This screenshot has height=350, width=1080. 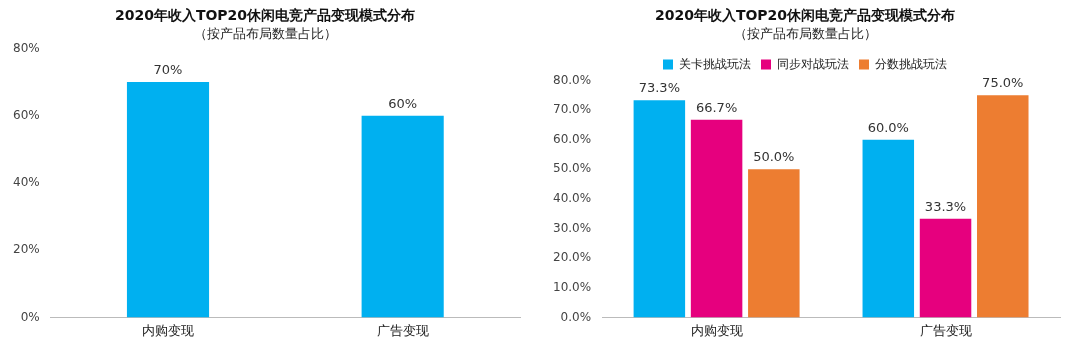 What do you see at coordinates (813, 63) in the screenshot?
I see `legend-label: 同步对战玩法` at bounding box center [813, 63].